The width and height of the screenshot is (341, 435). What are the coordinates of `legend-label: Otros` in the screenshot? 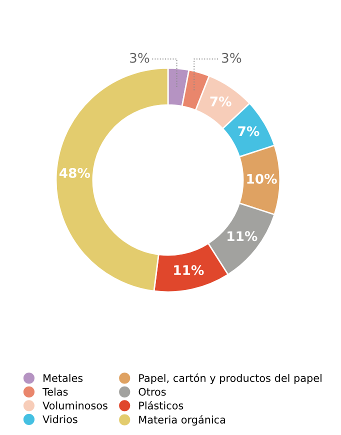 It's located at (152, 392).